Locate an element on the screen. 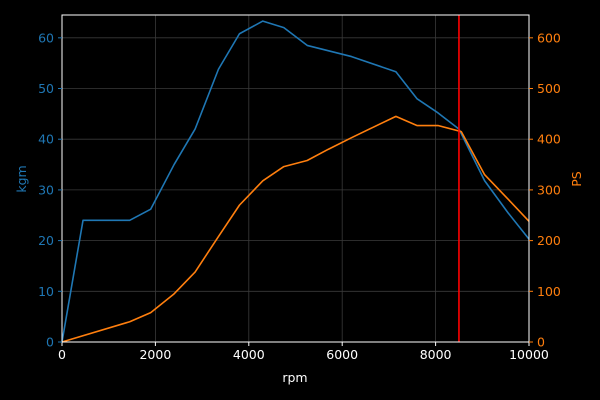 Image resolution: width=600 pixels, height=400 pixels. y-left-axis-label: kgm is located at coordinates (21, 178).